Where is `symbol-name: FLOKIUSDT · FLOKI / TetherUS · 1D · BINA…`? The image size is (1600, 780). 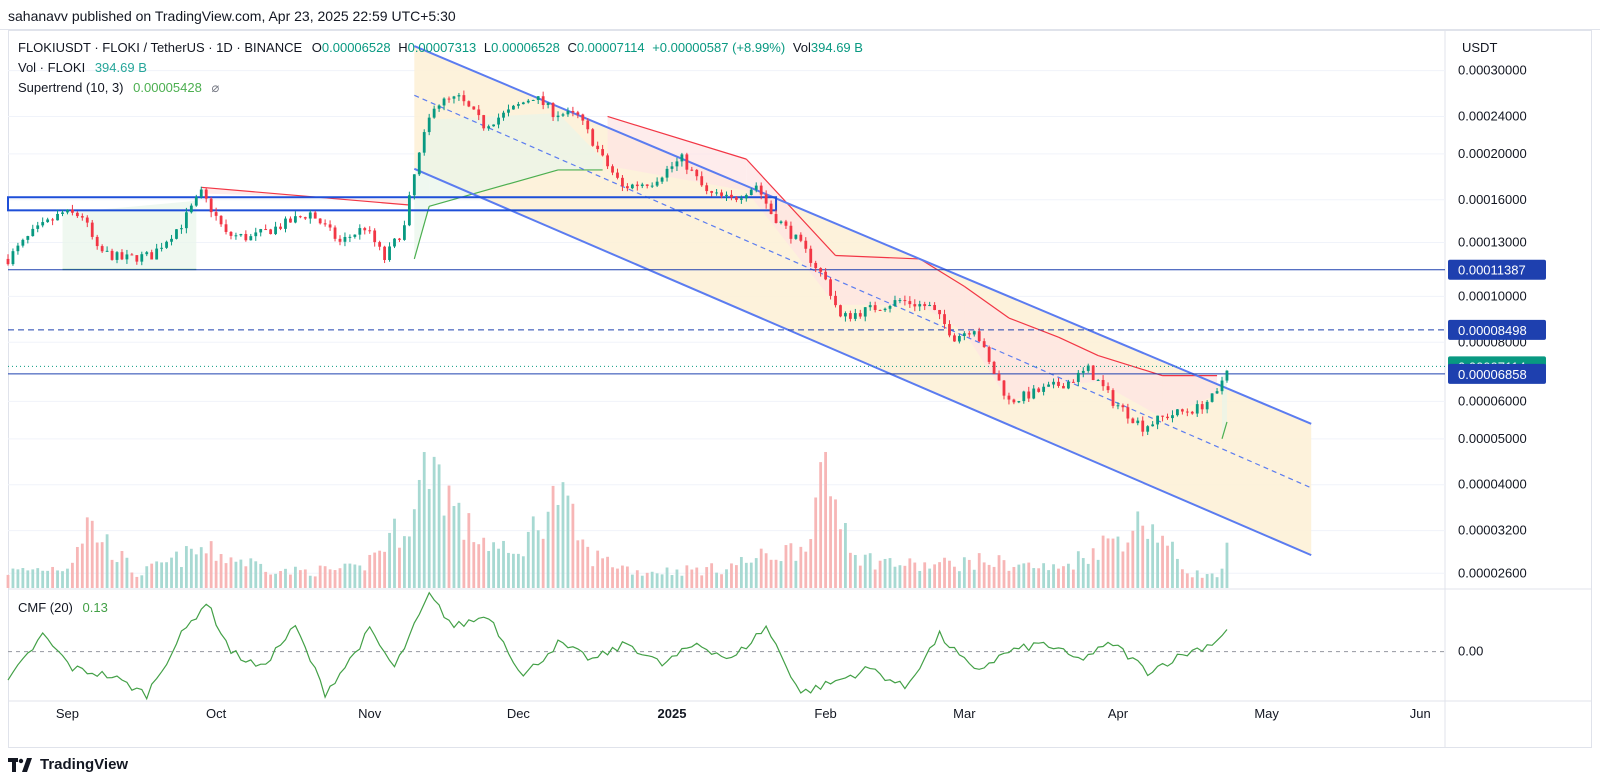 symbol-name: FLOKIUSDT · FLOKI / TetherUS · 1D · BINA… is located at coordinates (160, 47).